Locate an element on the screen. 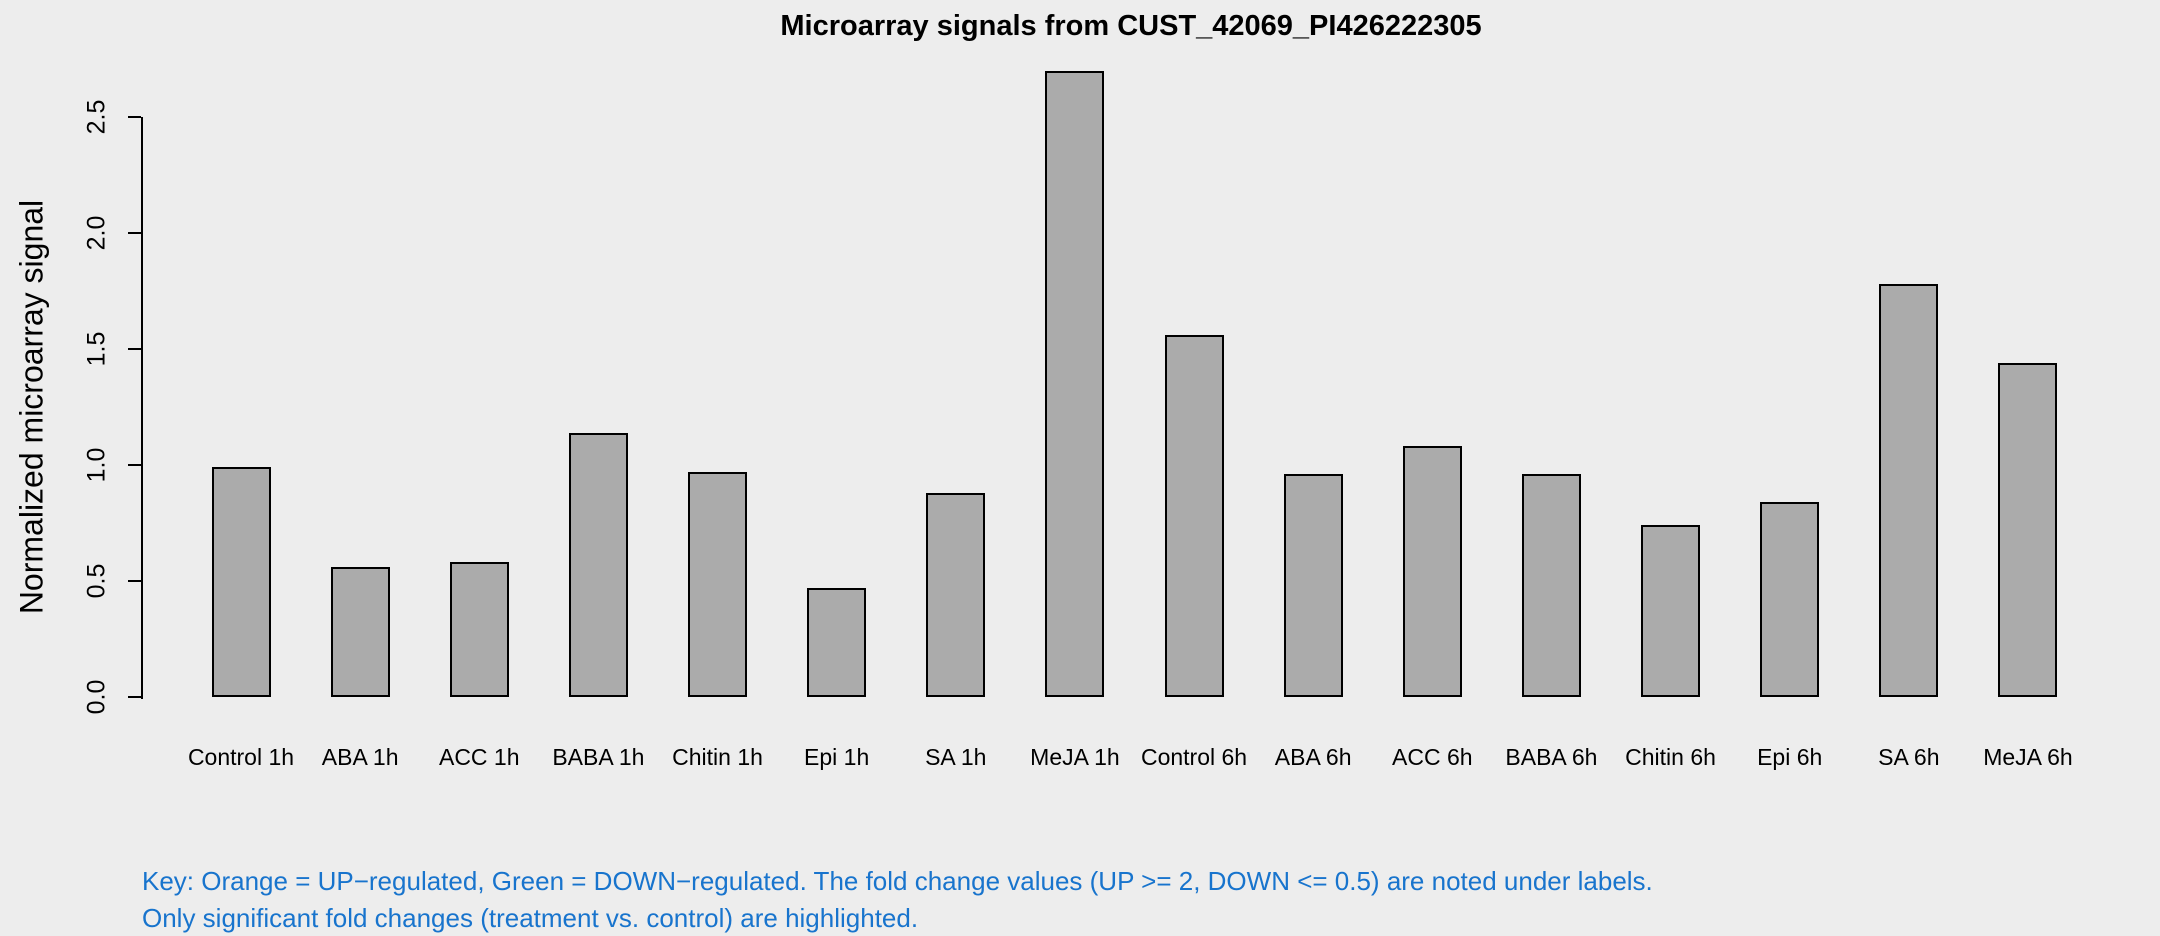  y-axis-tick-label: 2.0 is located at coordinates (96, 233).